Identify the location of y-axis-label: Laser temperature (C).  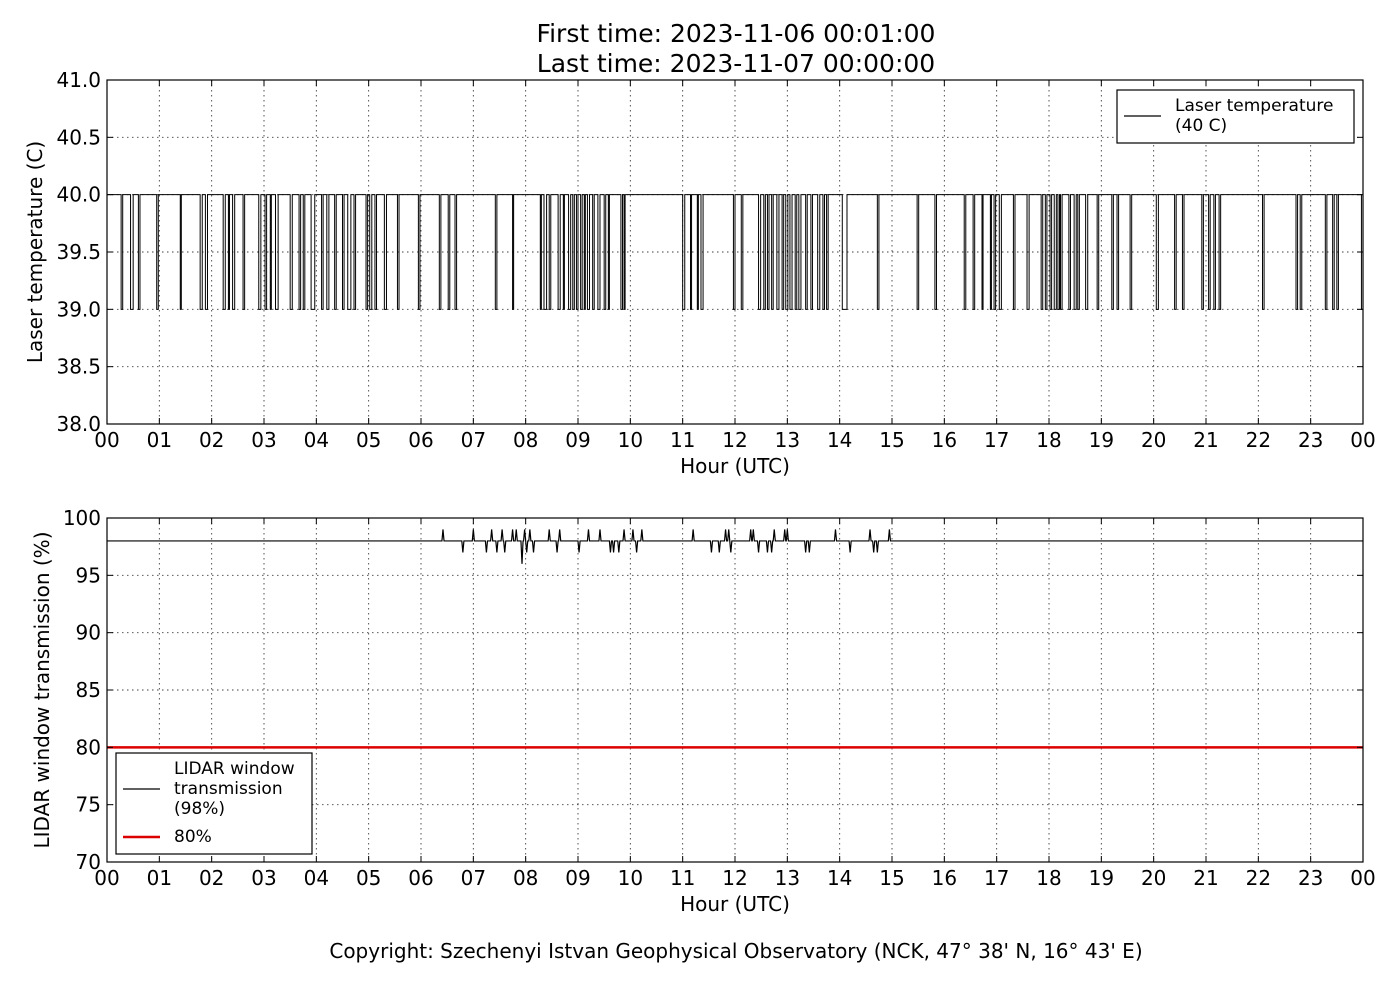
(35, 252).